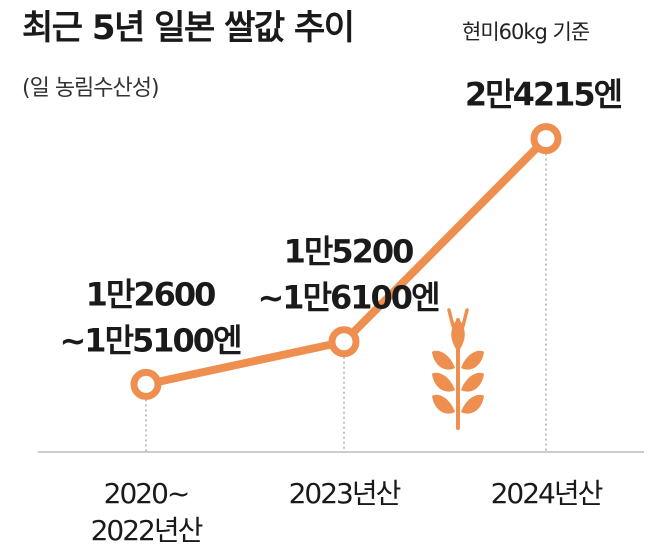  What do you see at coordinates (146, 493) in the screenshot?
I see `x-tick-label: 2020~` at bounding box center [146, 493].